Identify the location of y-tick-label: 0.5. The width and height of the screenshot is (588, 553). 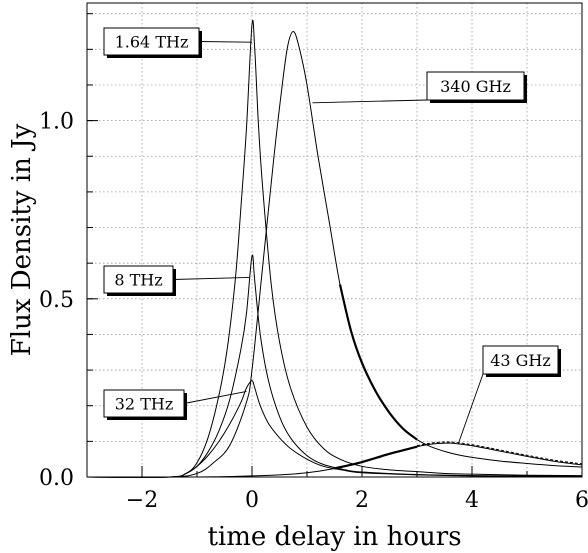
(56, 300).